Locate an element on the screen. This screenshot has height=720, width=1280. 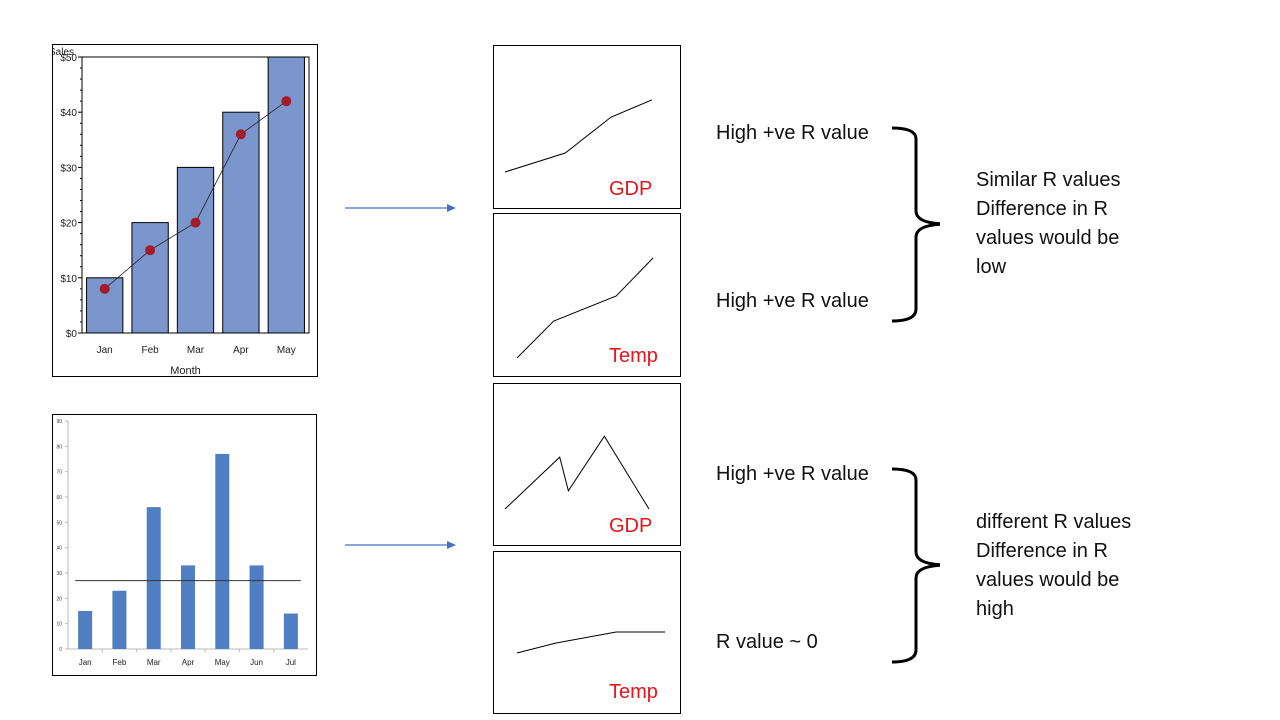
y-tick-label: $20 is located at coordinates (68, 224).